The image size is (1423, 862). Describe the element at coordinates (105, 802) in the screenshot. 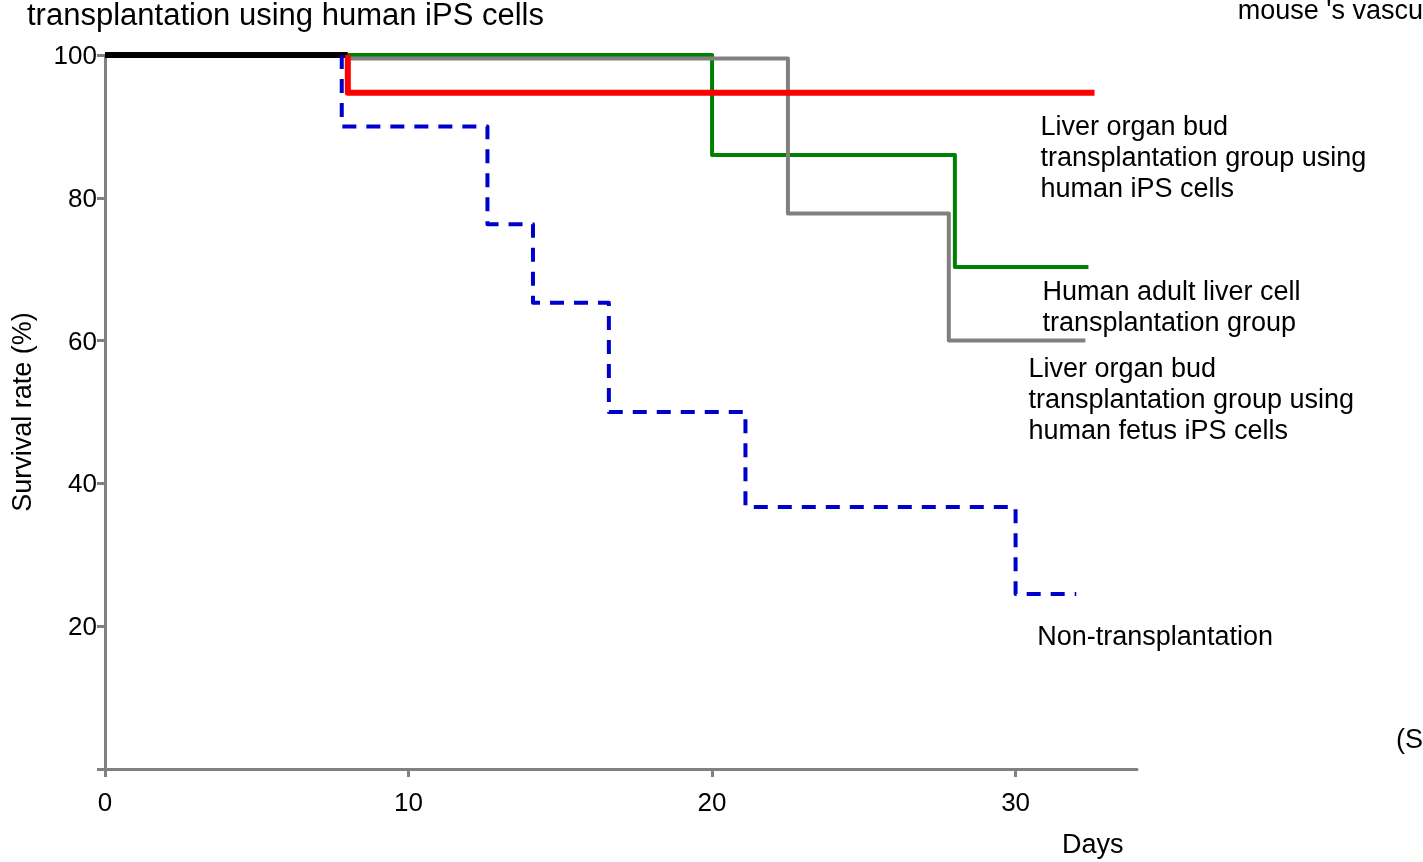

I see `x-tick-label: 0` at that location.